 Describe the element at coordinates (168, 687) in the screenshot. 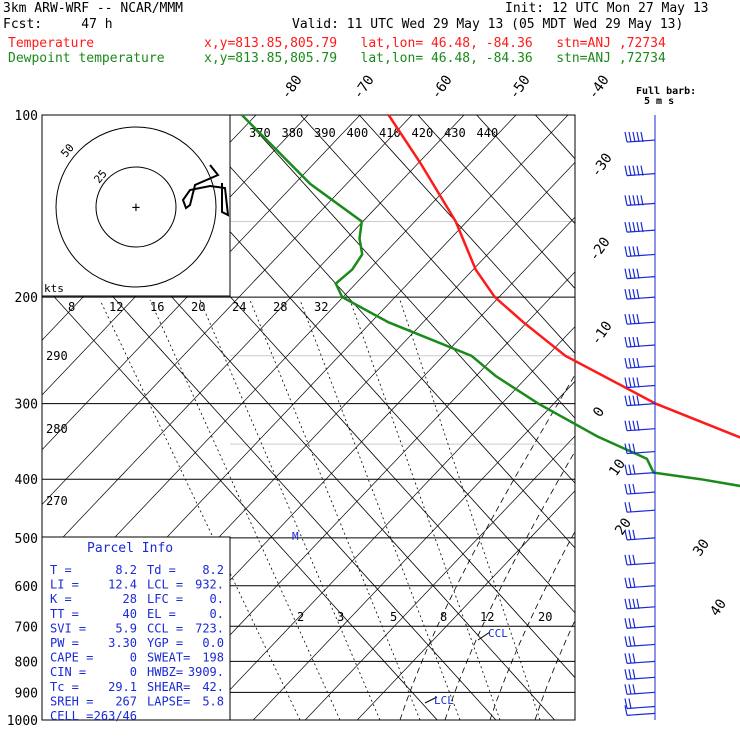

I see `parcel-param-name: SHEAR=` at that location.